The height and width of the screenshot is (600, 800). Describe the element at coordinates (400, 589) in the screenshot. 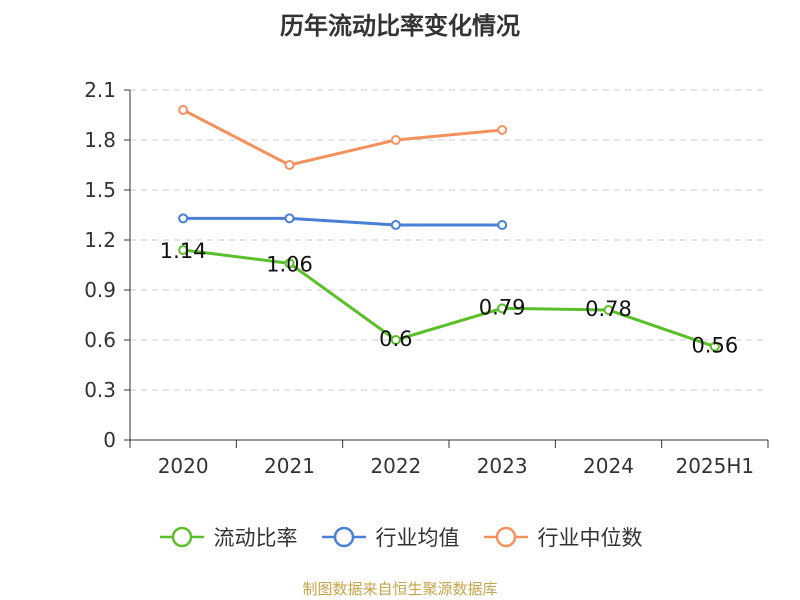

I see `source-note: 制图数据来自恒生聚源数据库` at that location.